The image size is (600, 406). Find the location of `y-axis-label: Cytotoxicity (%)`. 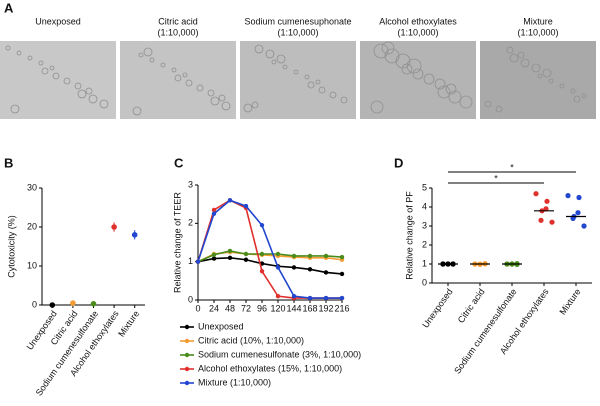

y-axis-label: Cytotoxicity (%) is located at coordinates (11, 246).